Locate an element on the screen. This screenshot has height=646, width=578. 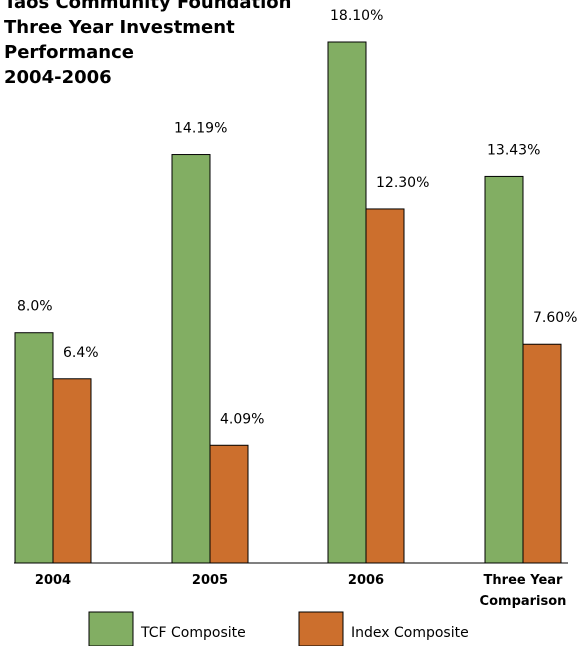
data-label: 14.19% is located at coordinates (200, 129).